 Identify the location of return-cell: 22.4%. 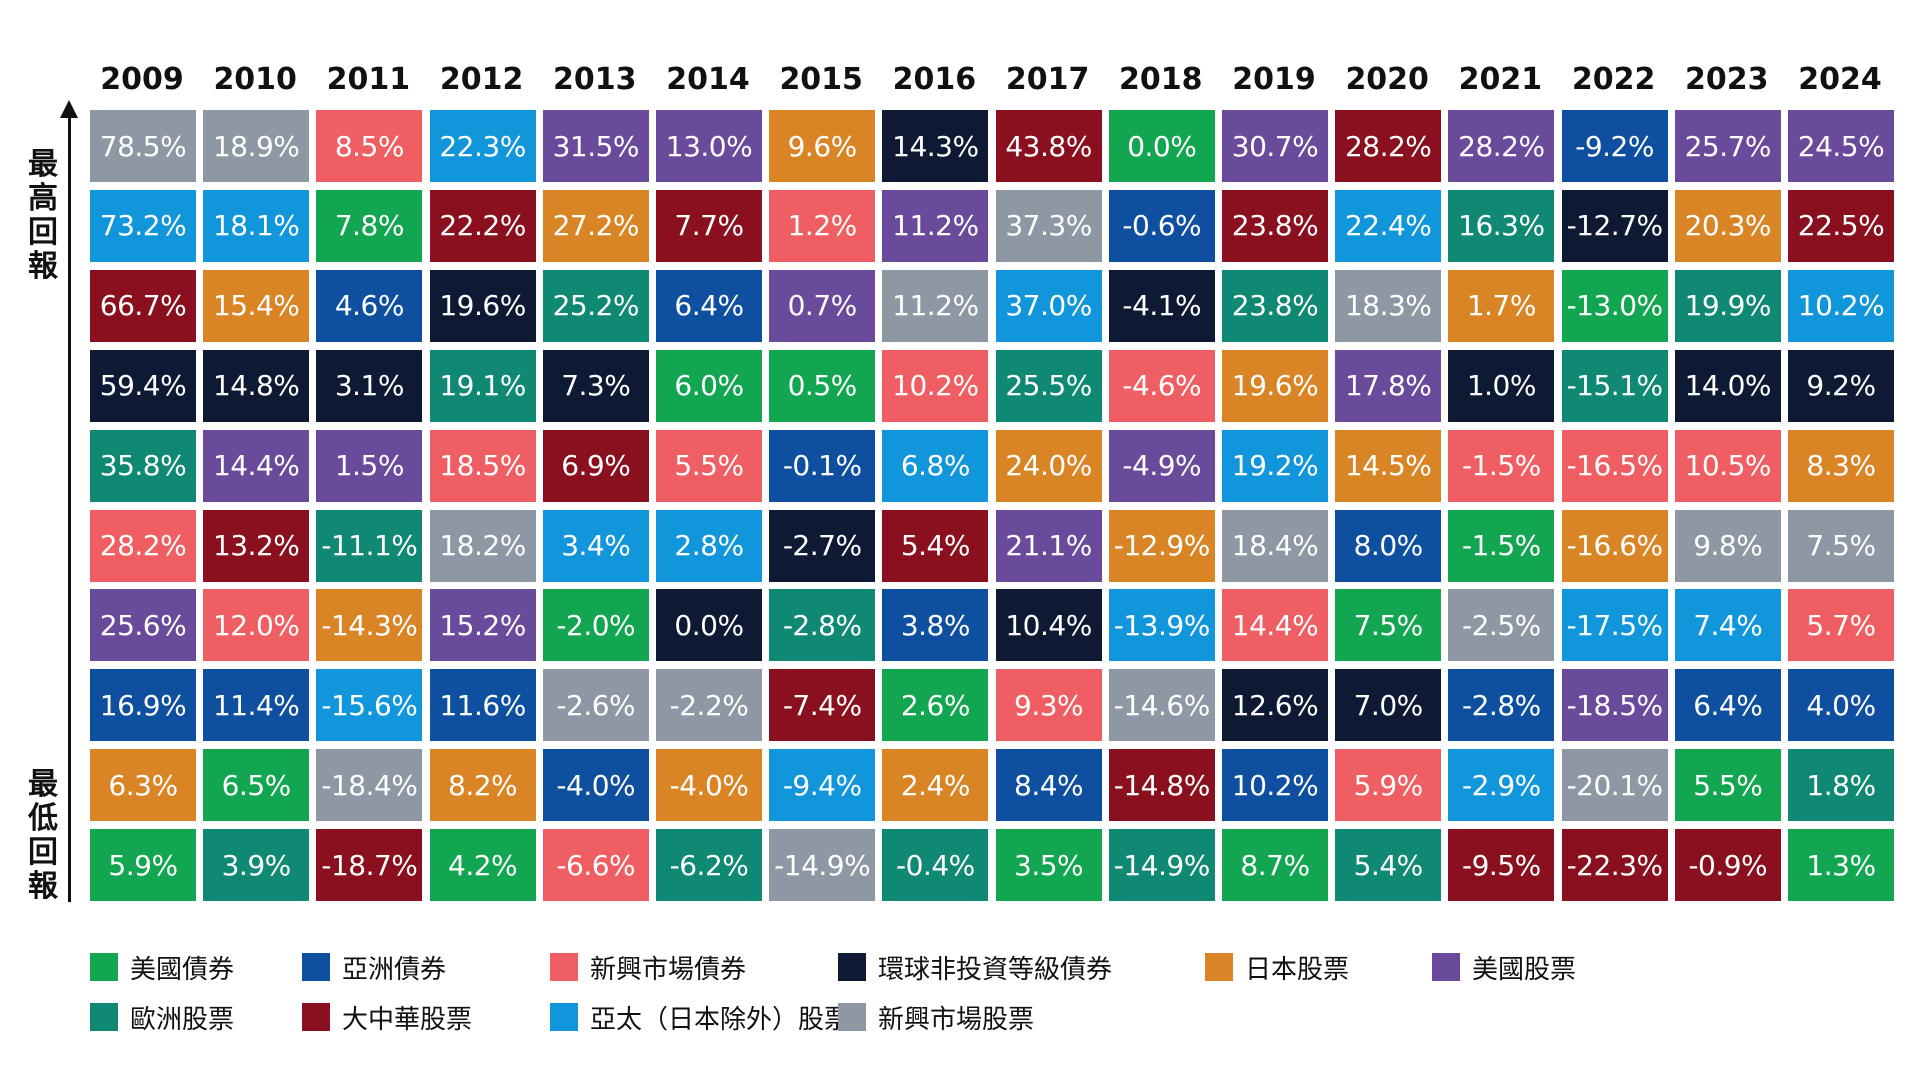
(1388, 225).